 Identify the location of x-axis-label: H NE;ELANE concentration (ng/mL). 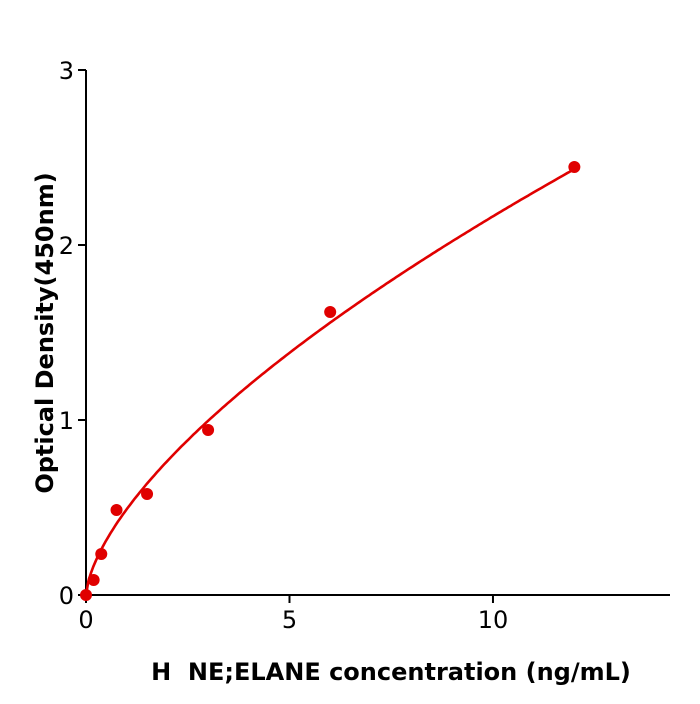
(391, 672).